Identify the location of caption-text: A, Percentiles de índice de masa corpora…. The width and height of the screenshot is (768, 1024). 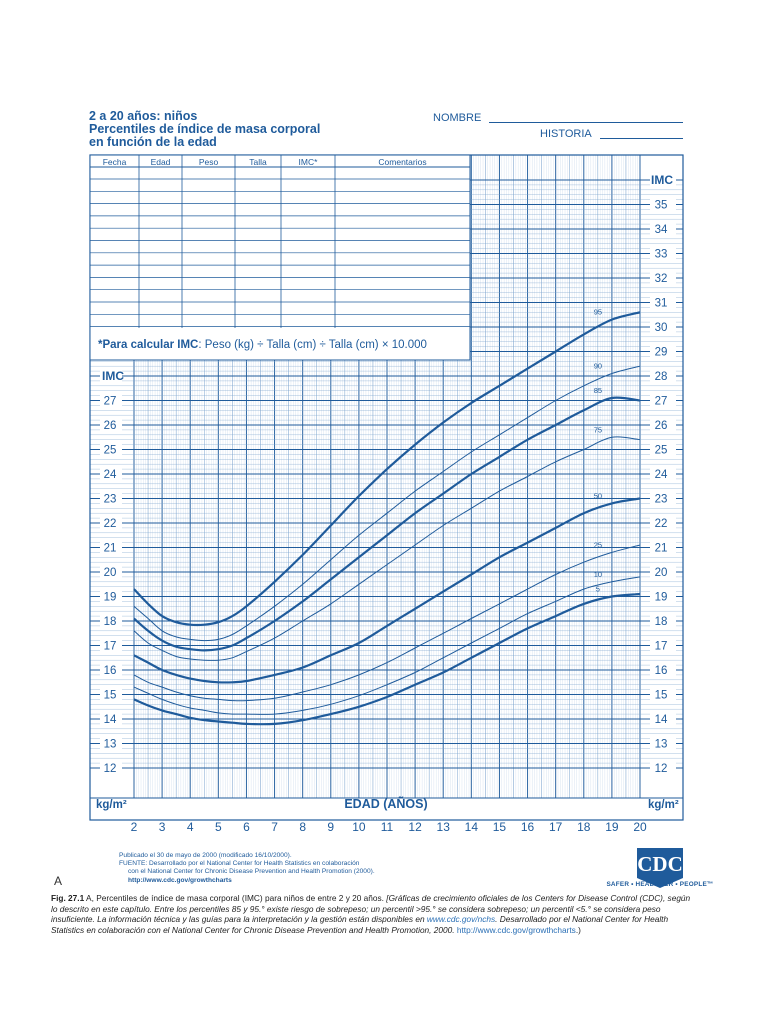
(235, 898).